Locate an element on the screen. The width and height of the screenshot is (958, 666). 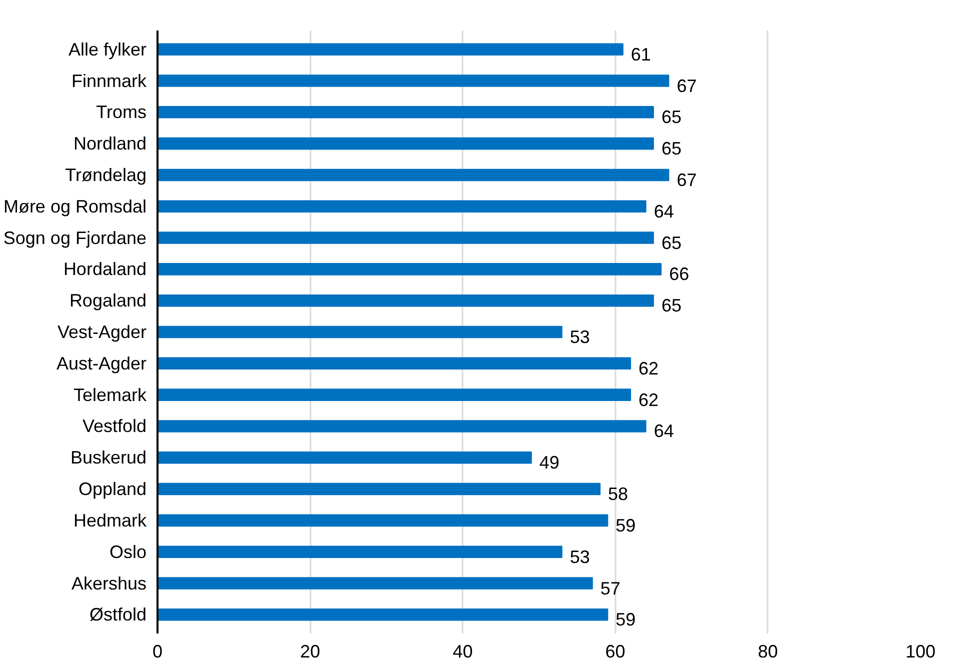
data-label: 49 is located at coordinates (549, 462).